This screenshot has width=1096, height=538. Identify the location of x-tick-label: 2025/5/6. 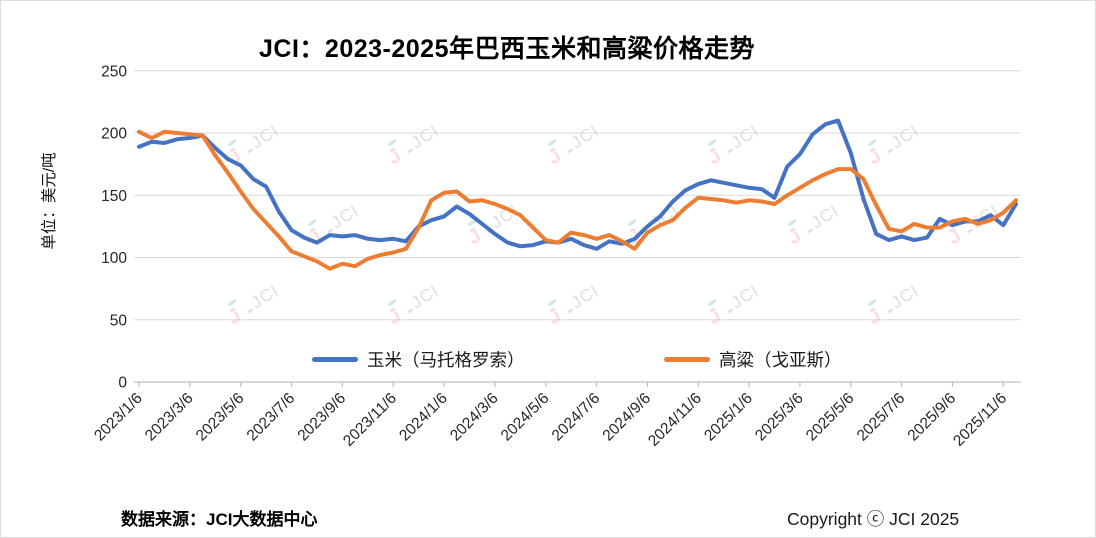
(830, 417).